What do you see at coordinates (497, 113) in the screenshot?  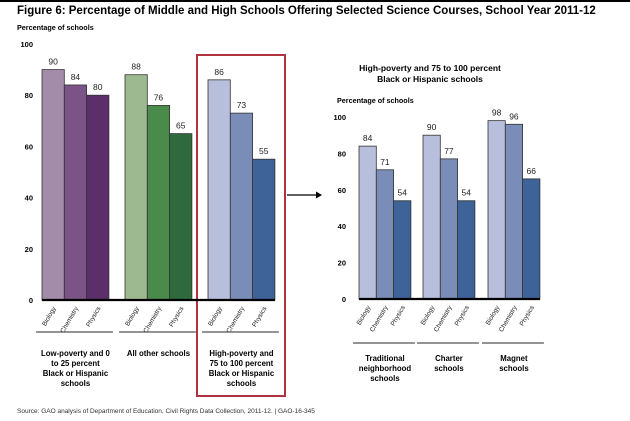 I see `data-label: 98` at bounding box center [497, 113].